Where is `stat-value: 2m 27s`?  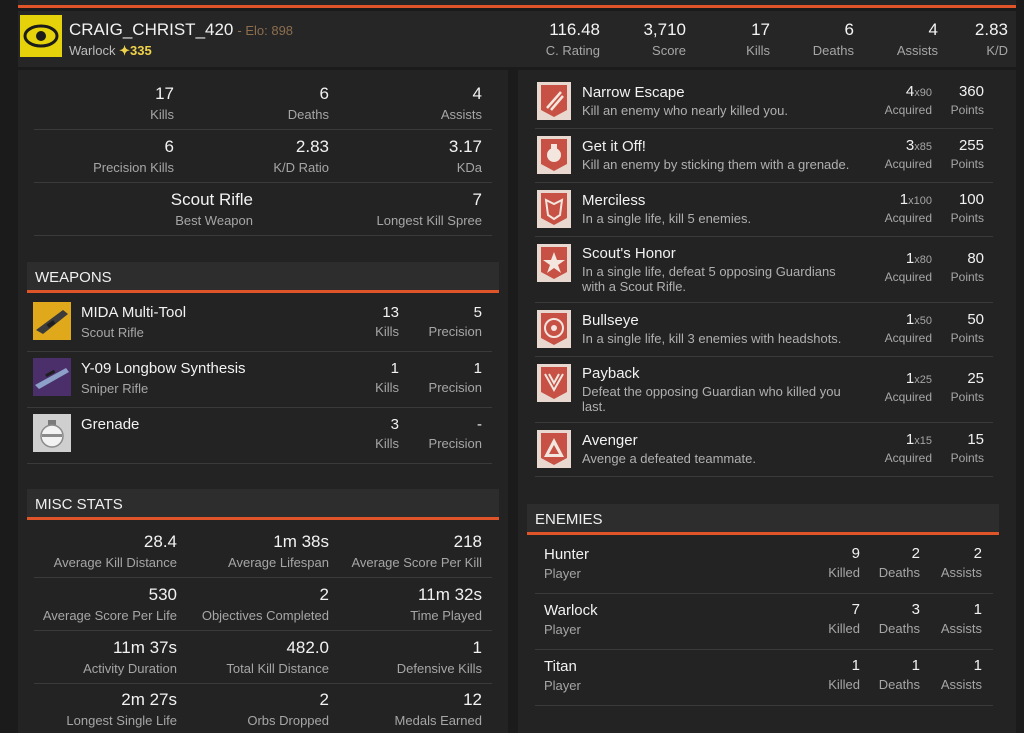
stat-value: 2m 27s is located at coordinates (149, 699).